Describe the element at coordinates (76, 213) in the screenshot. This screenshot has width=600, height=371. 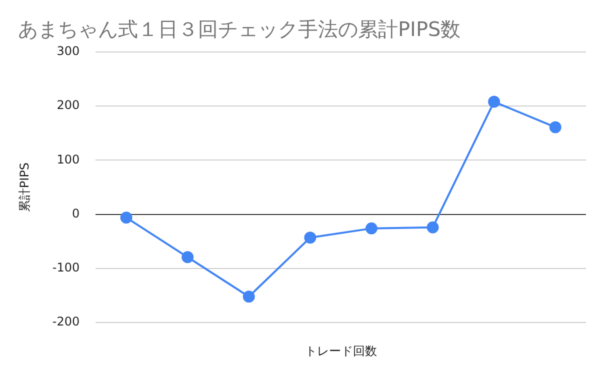
I see `y-tick-label: 0` at that location.